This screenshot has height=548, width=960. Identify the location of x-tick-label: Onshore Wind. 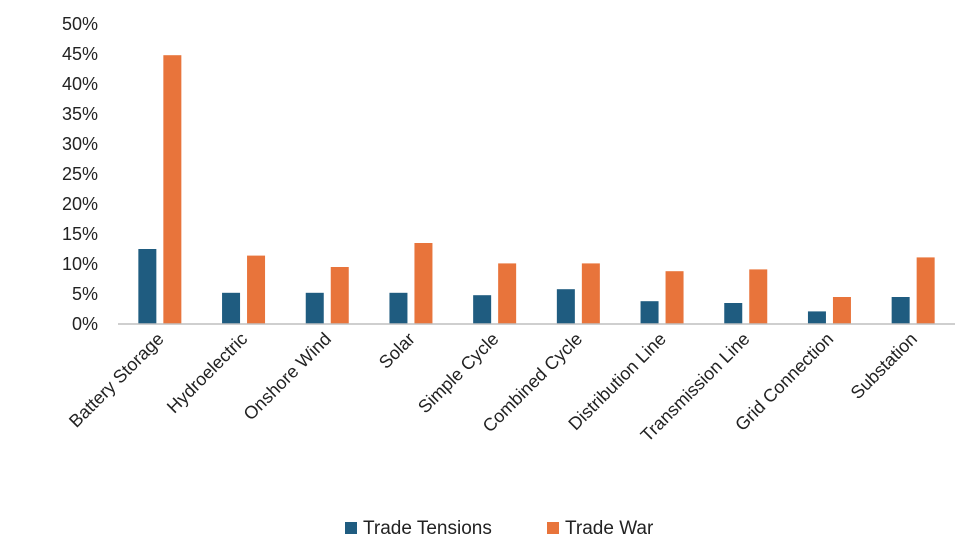
(288, 377).